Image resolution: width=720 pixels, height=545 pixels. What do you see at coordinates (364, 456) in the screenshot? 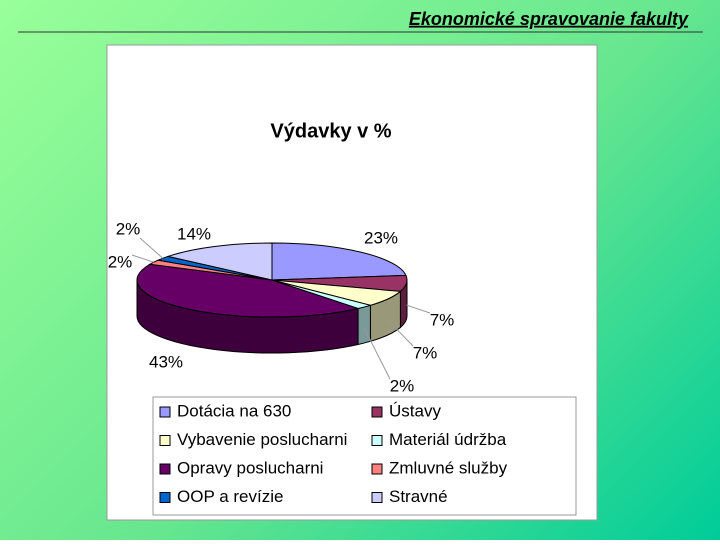
I see `legend-box` at bounding box center [364, 456].